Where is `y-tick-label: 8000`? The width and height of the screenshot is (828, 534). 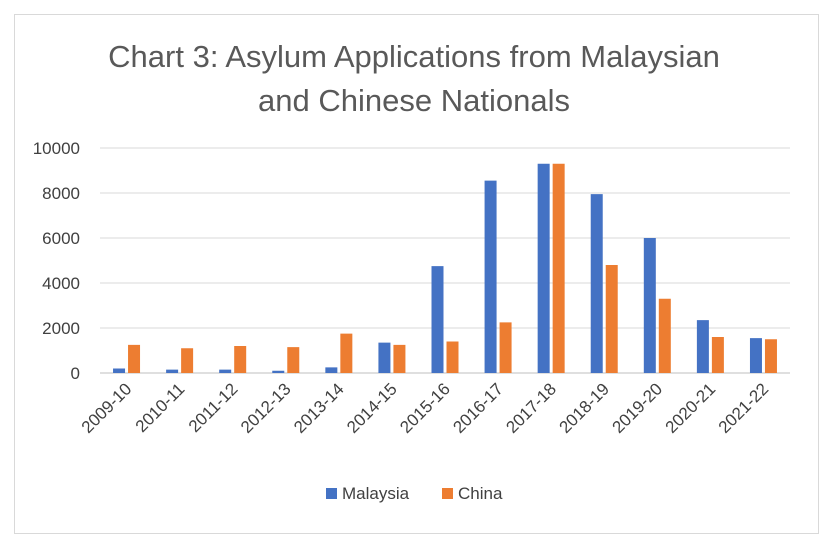
y-tick-label: 8000 is located at coordinates (61, 193).